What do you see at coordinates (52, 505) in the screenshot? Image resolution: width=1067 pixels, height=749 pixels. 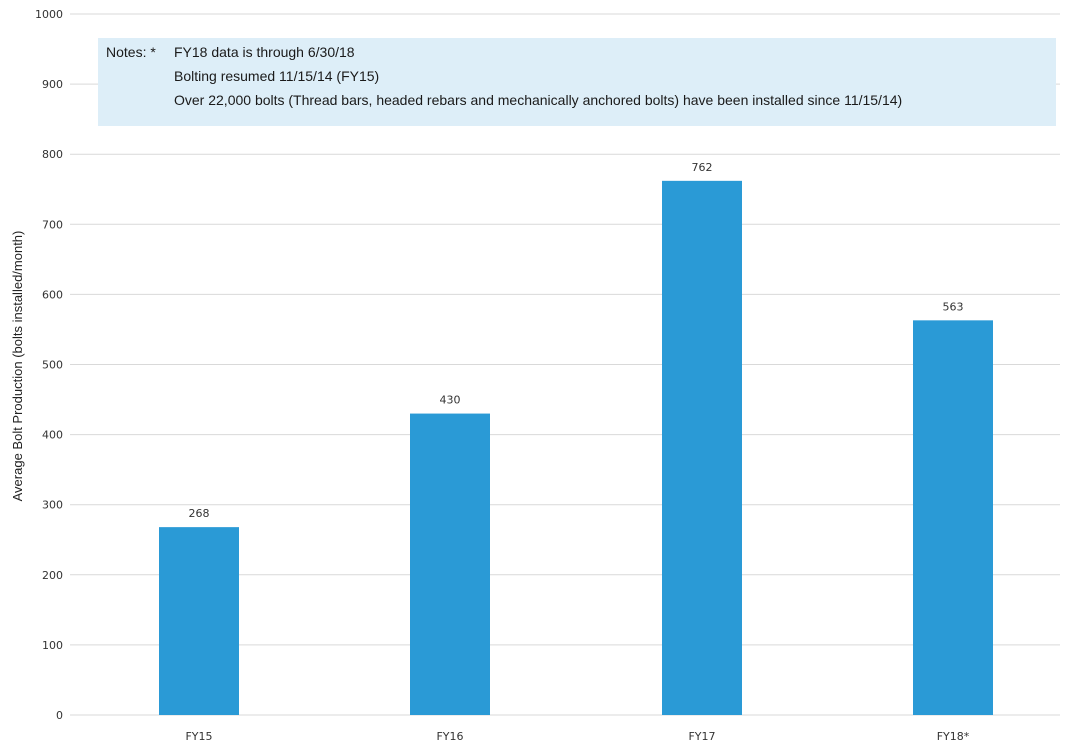 I see `y-tick-label: 300` at bounding box center [52, 505].